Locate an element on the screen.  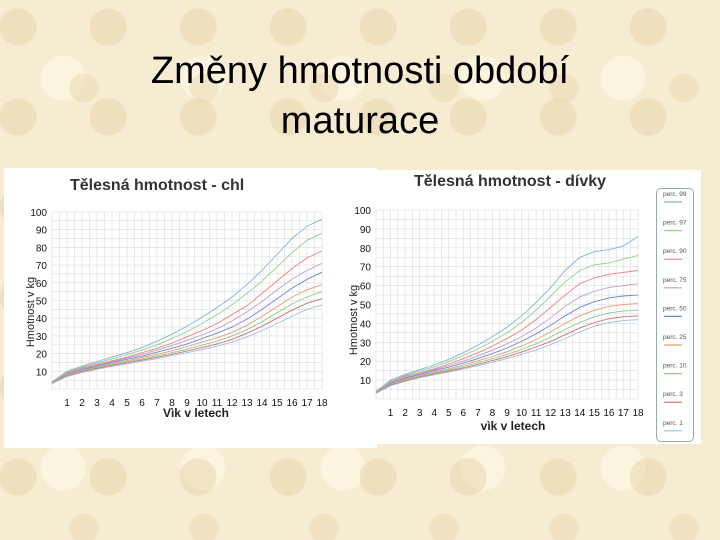
boys-y-tick-label: 10 is located at coordinates (42, 372).